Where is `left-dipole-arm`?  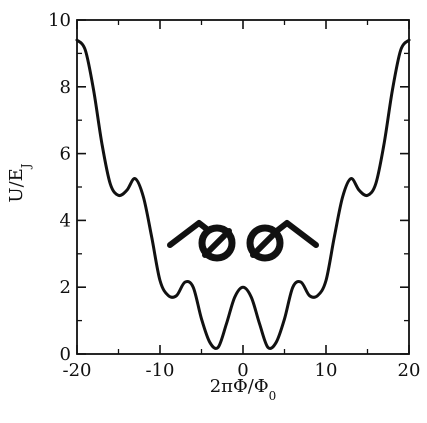 left-dipole-arm is located at coordinates (189, 234).